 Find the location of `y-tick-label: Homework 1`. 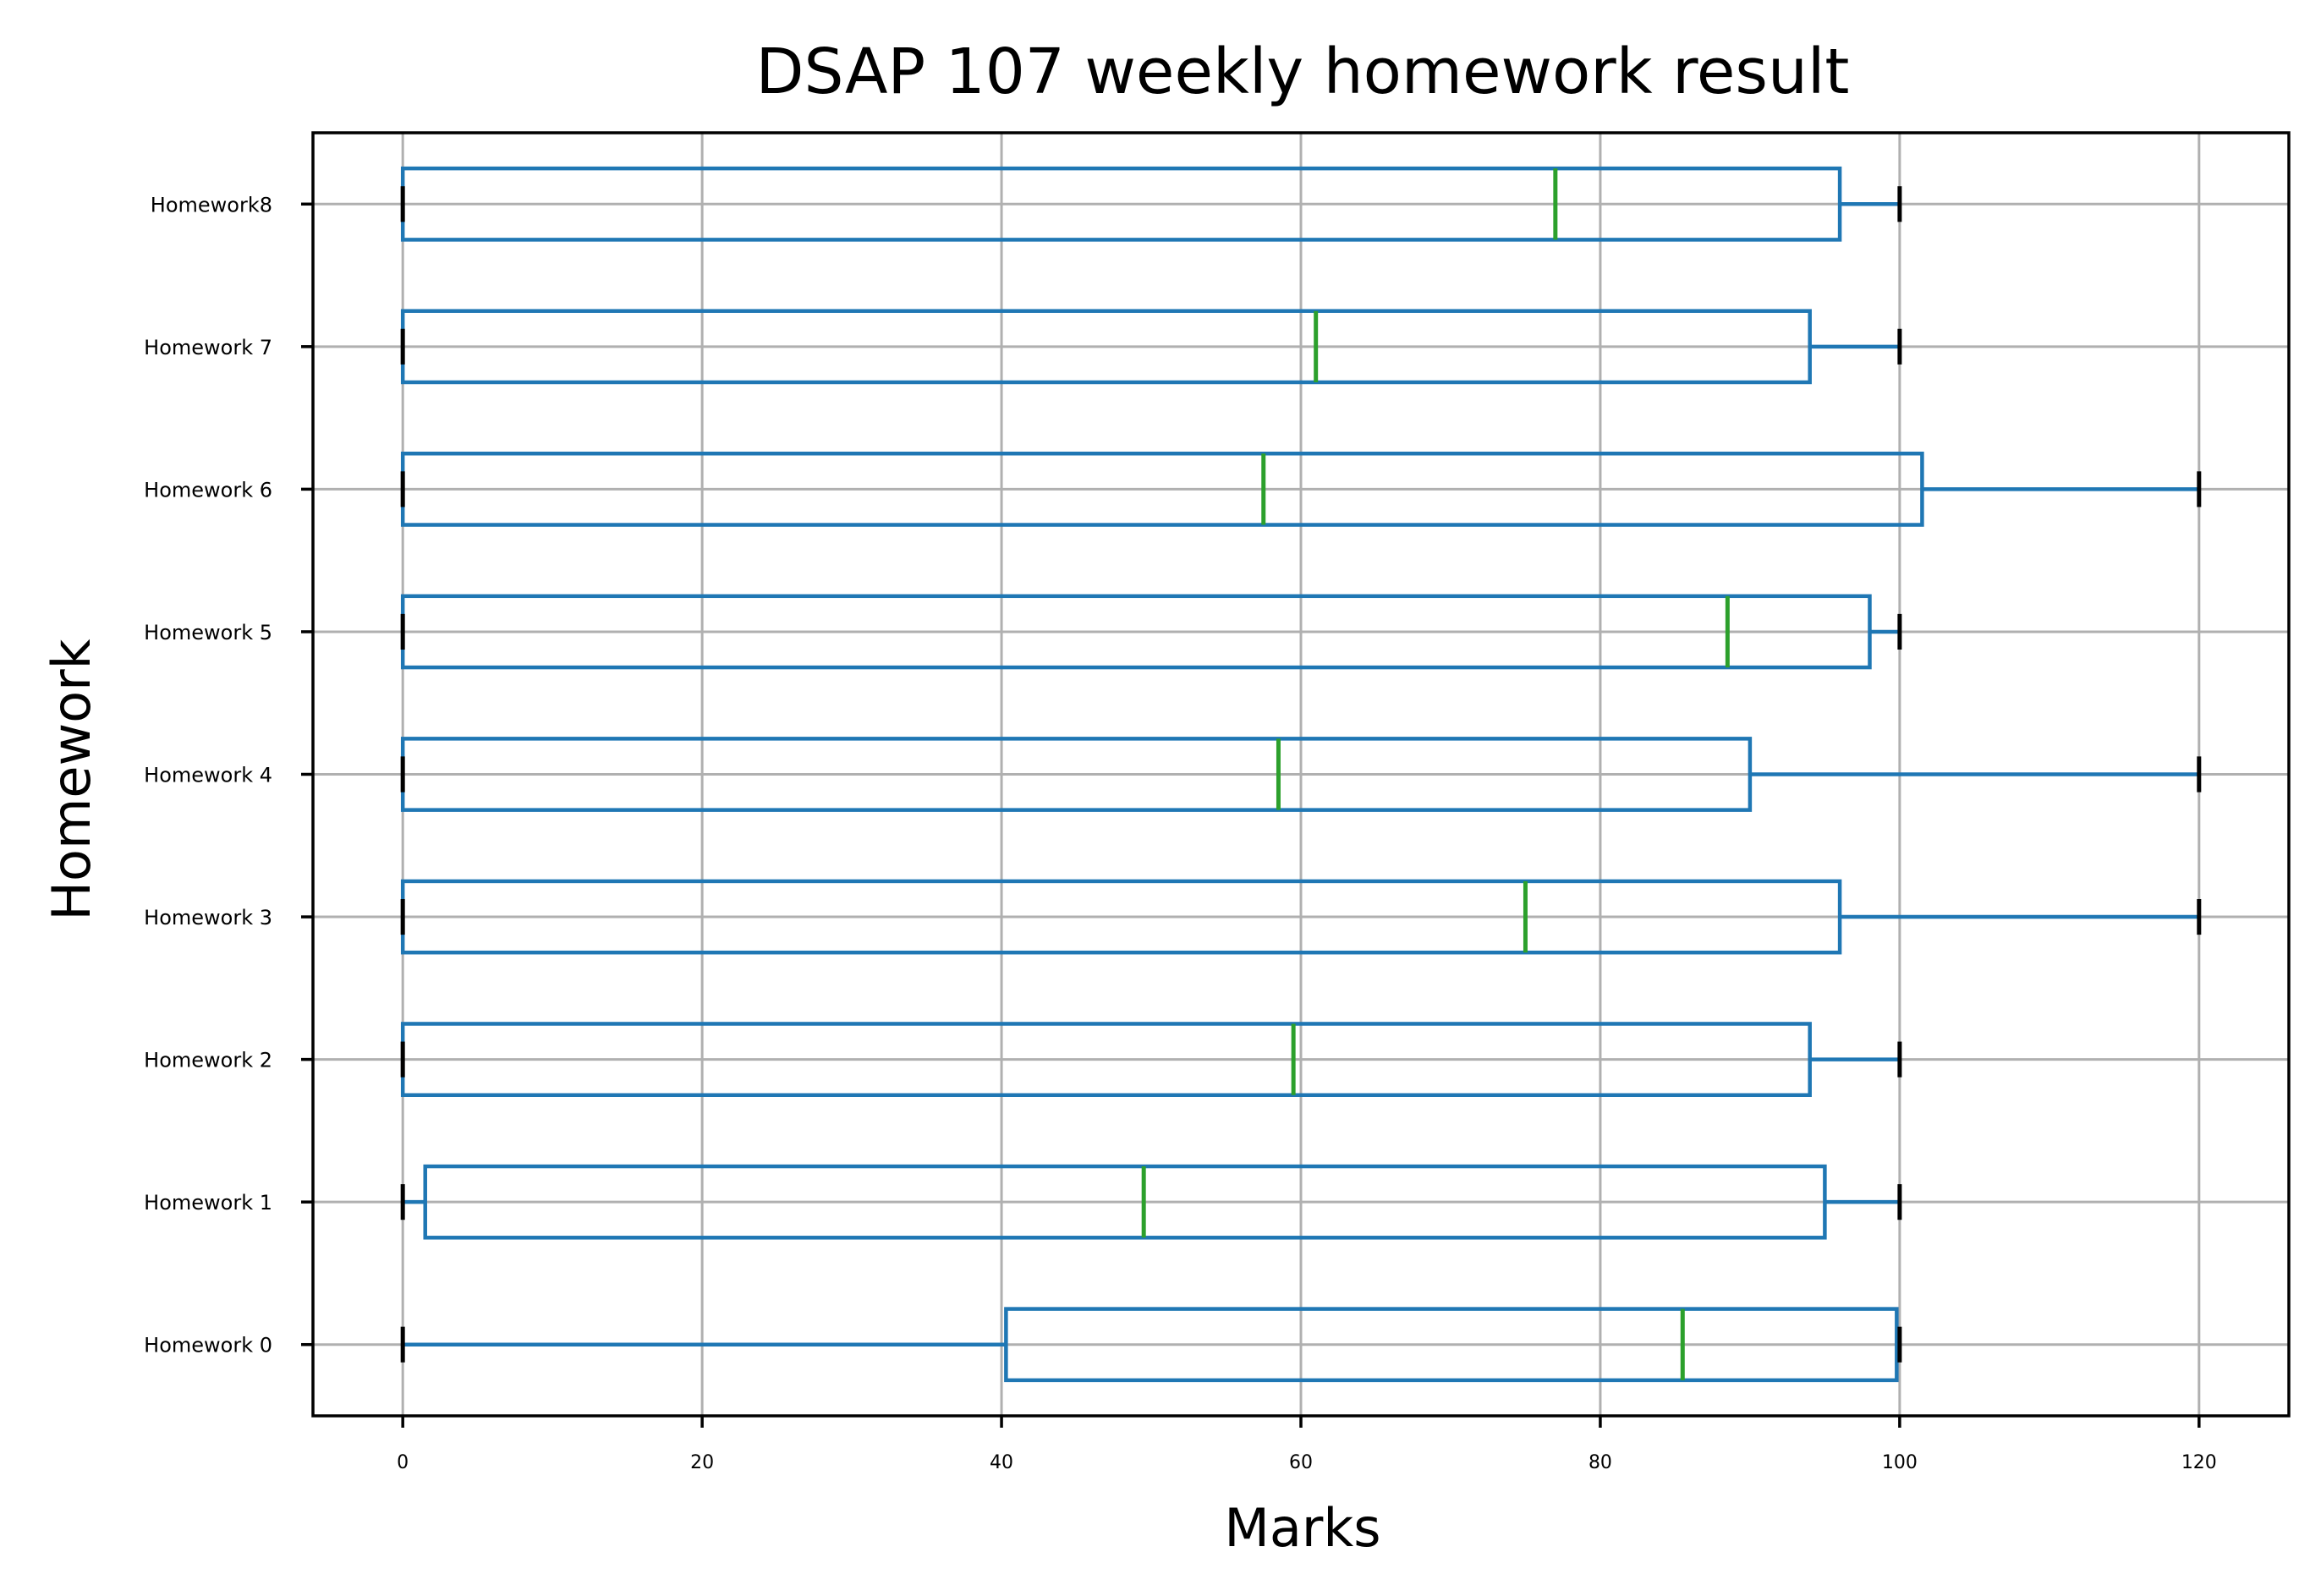

y-tick-label: Homework 1 is located at coordinates (208, 1203).